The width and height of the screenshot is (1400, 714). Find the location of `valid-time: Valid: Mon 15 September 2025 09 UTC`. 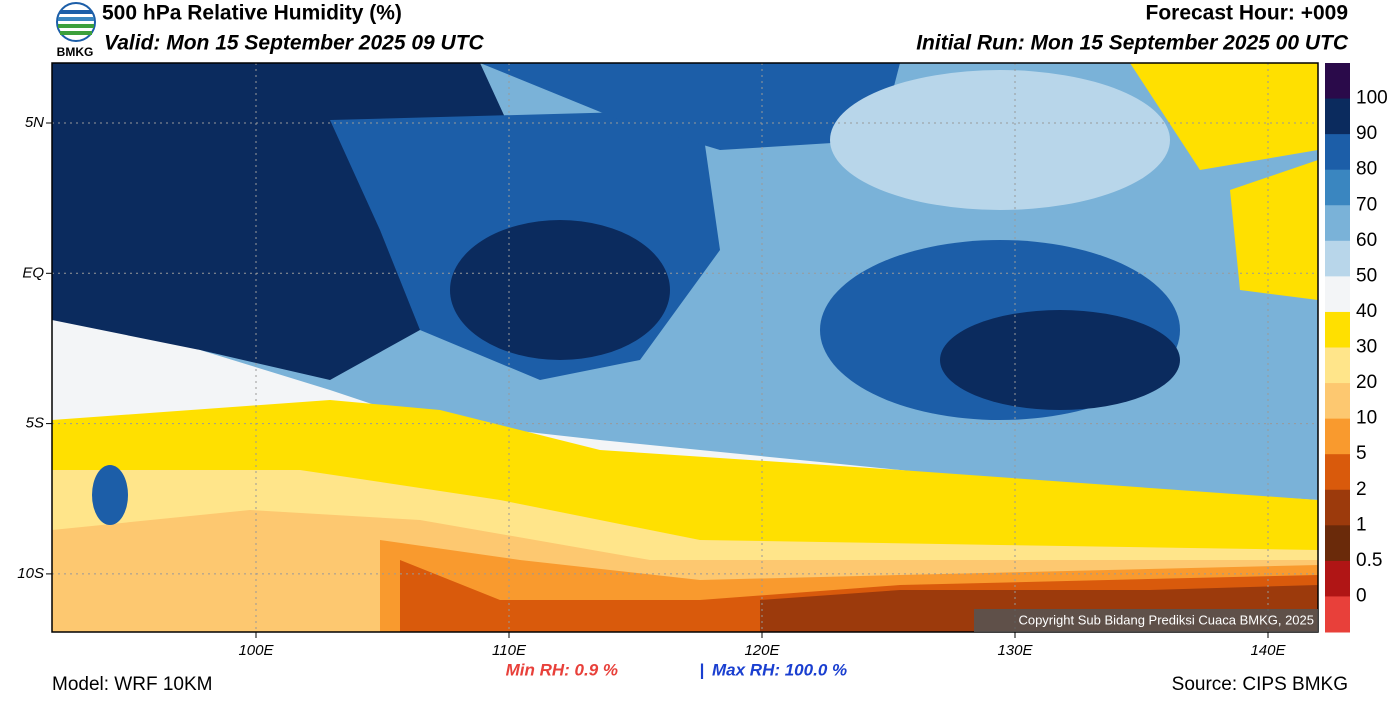

valid-time: Valid: Mon 15 September 2025 09 UTC is located at coordinates (294, 43).